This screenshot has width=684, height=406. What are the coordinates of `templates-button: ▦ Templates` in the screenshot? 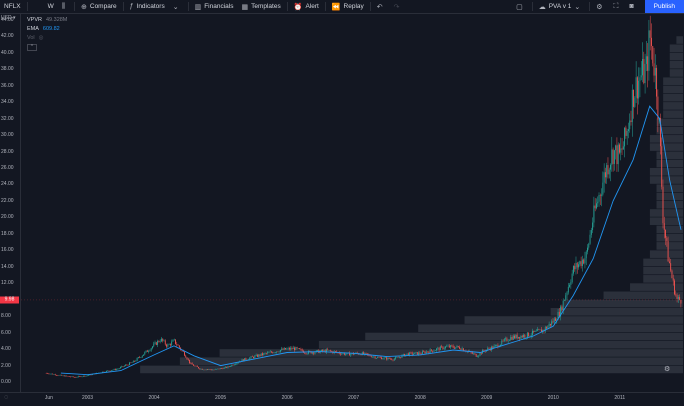 It's located at (260, 6).